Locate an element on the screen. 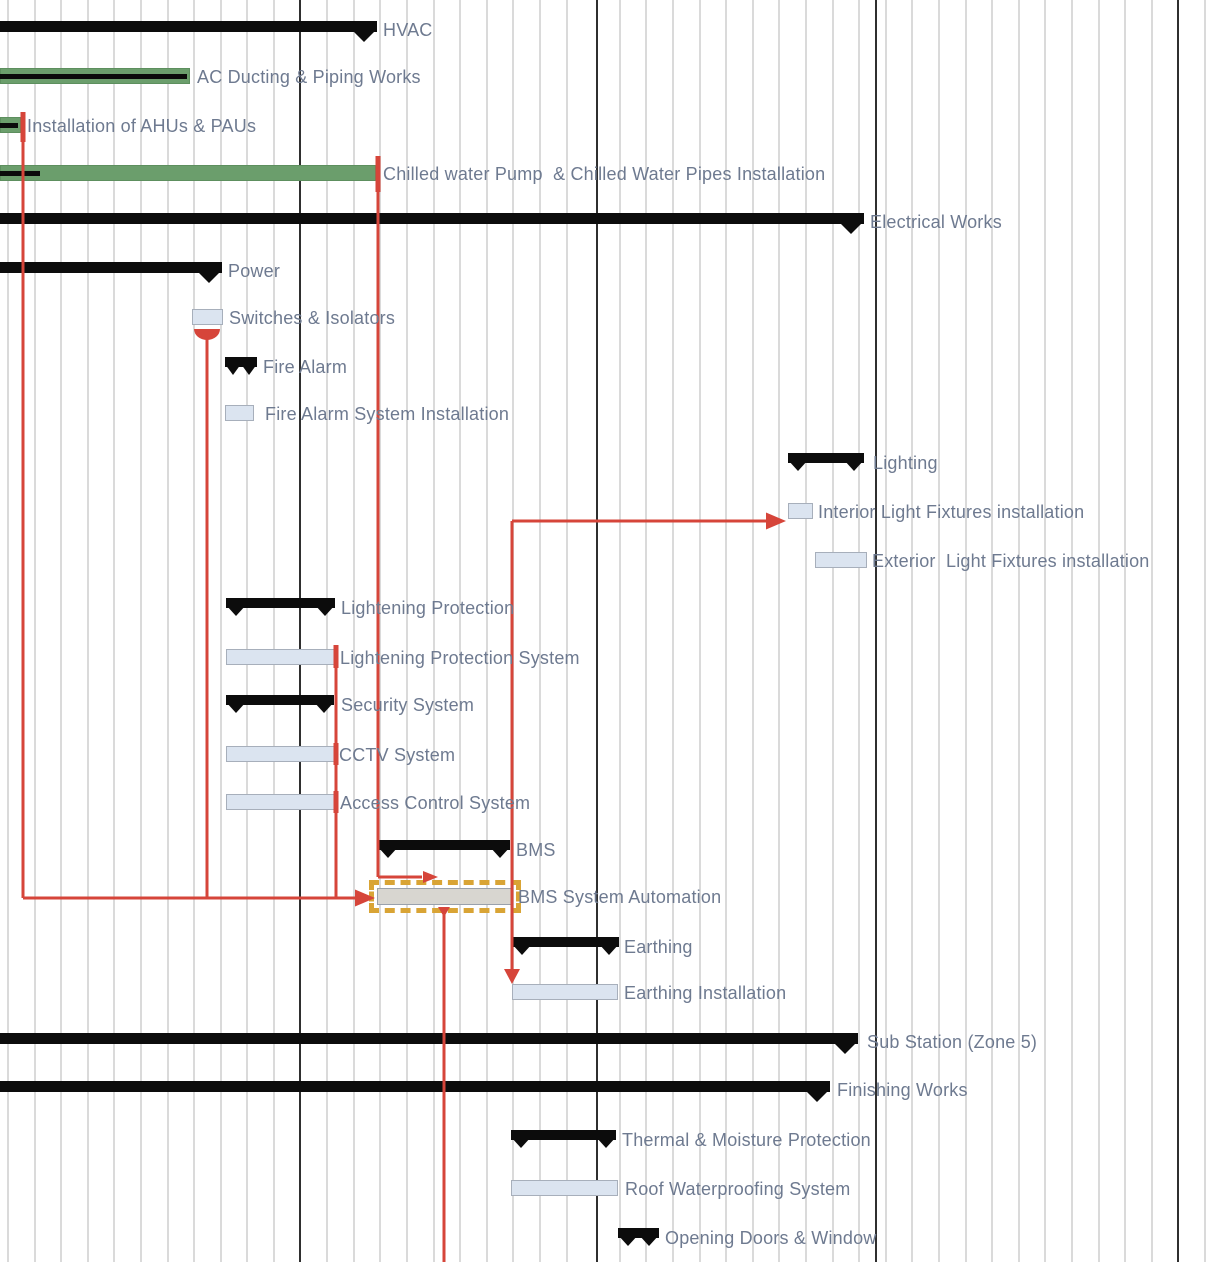  task-label: Opening Doors & Window is located at coordinates (771, 1238).